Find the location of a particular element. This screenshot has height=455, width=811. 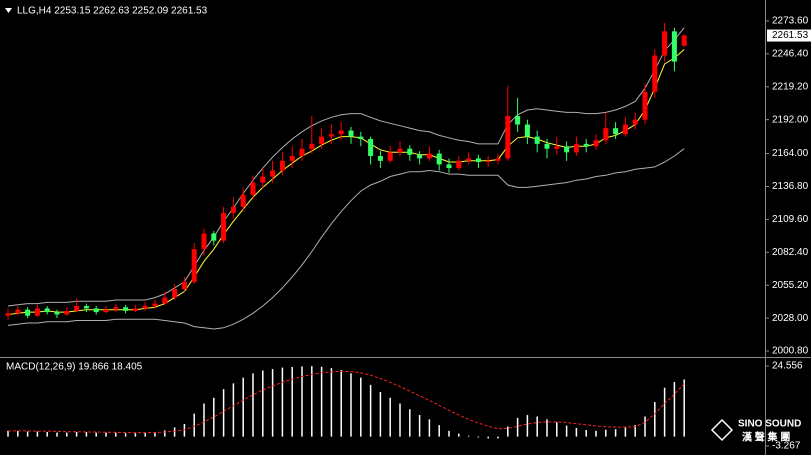

y-tick-label: 2164.00 is located at coordinates (790, 153).